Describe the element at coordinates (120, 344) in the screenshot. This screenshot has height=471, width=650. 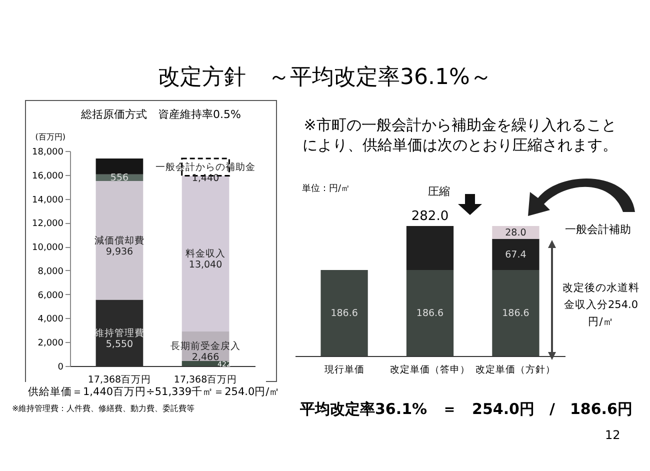
I see `data-label: 5,550` at that location.